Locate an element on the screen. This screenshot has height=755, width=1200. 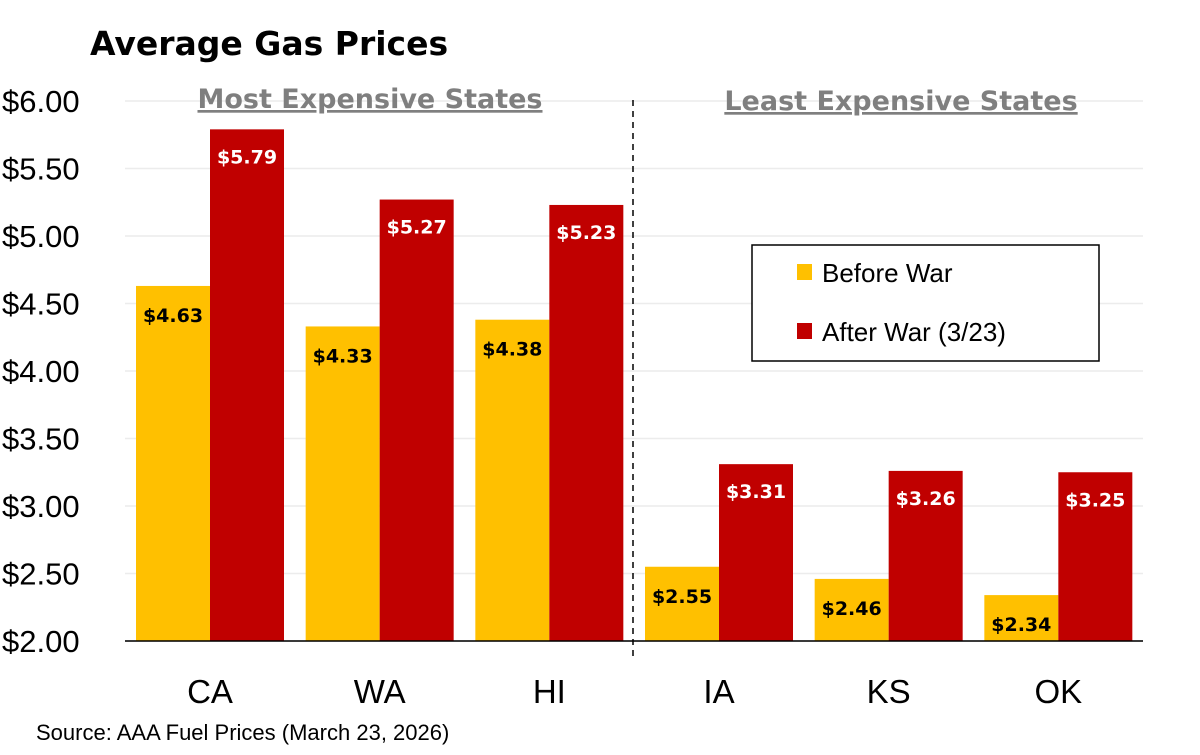
section-label-least-expensive: Least Expensive States is located at coordinates (900, 101).